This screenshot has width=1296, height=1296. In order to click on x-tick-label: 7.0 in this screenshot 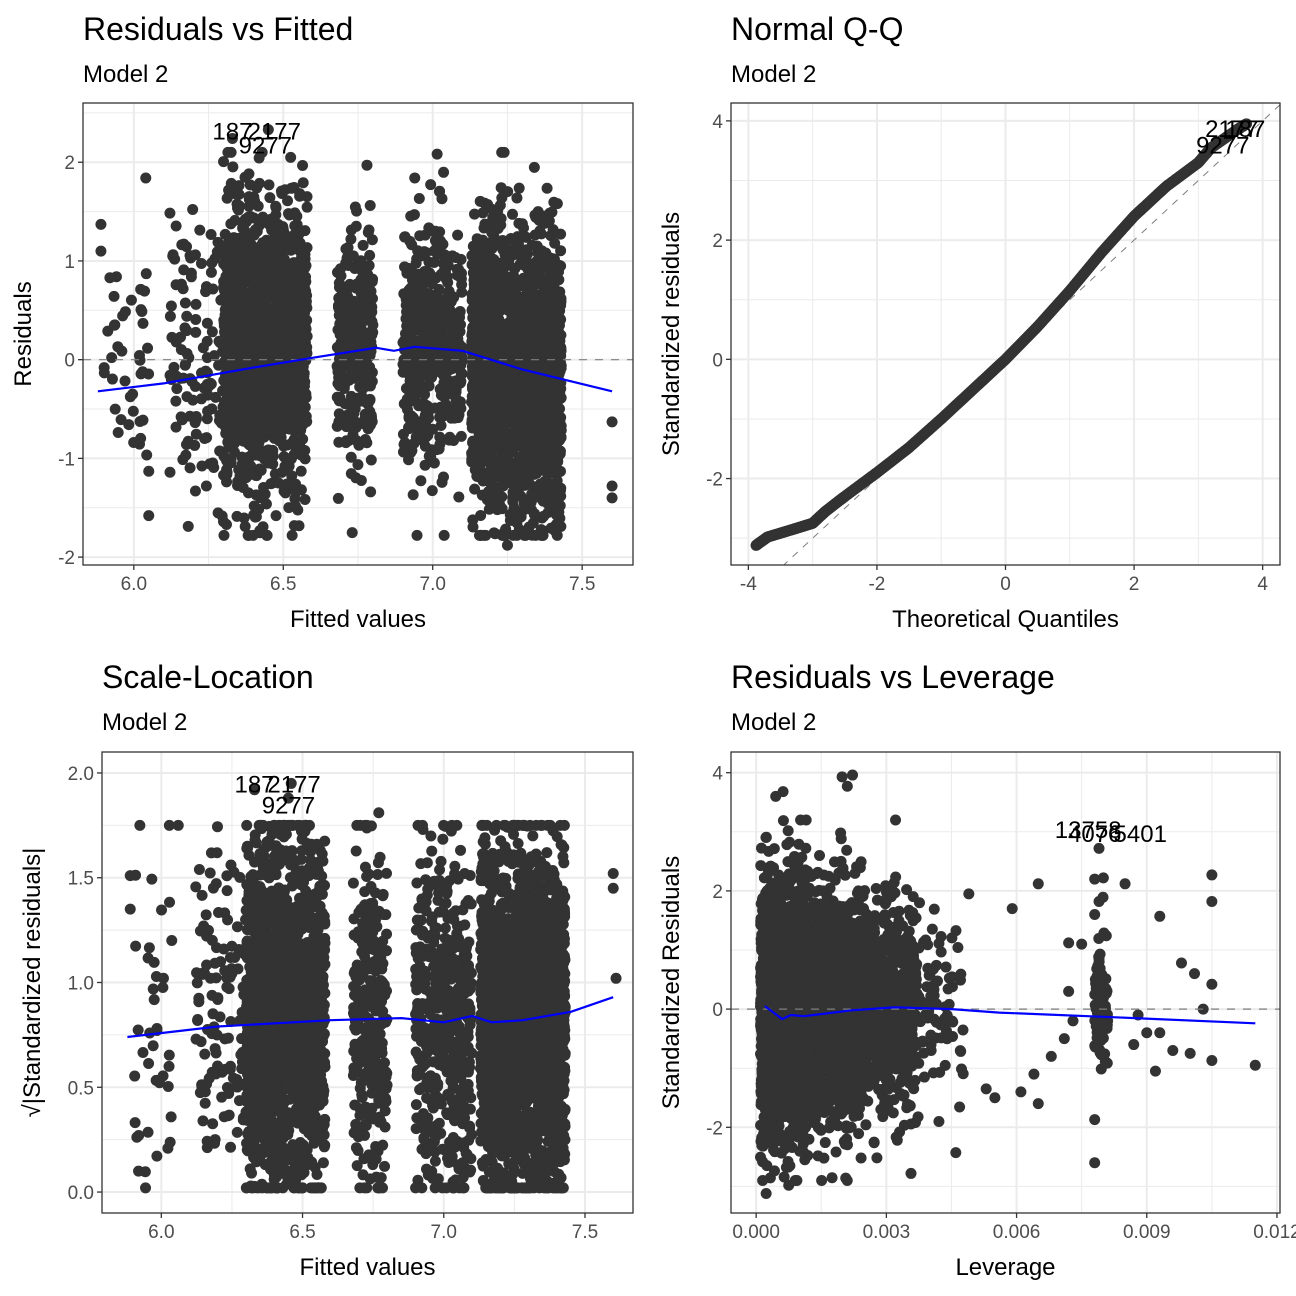, I will do `click(433, 584)`.